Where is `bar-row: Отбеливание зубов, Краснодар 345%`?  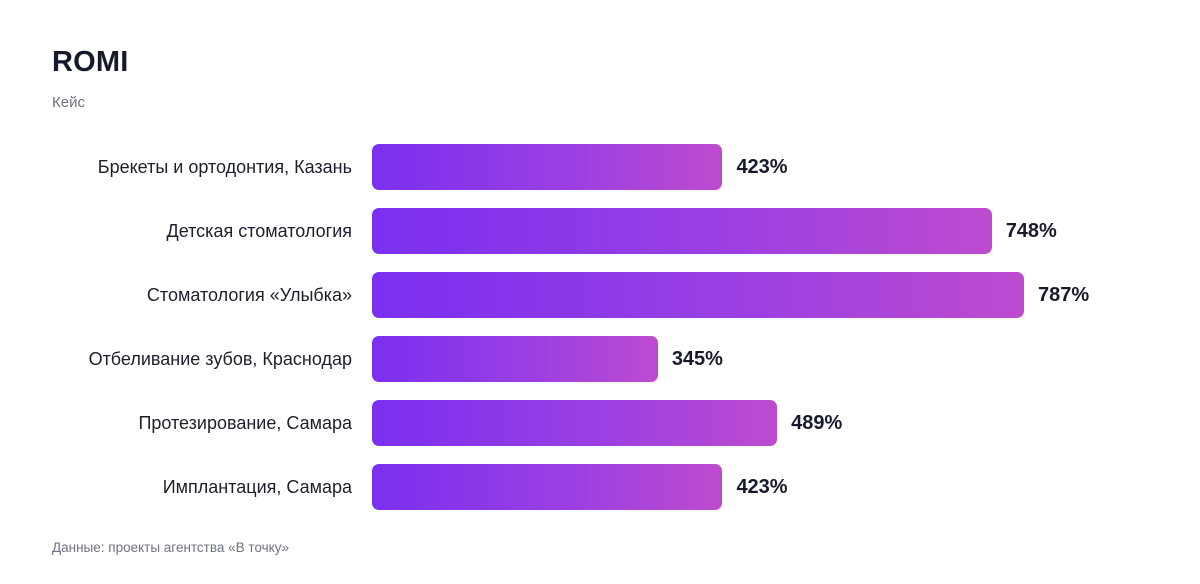 bar-row: Отбеливание зубов, Краснодар 345% is located at coordinates (600, 359).